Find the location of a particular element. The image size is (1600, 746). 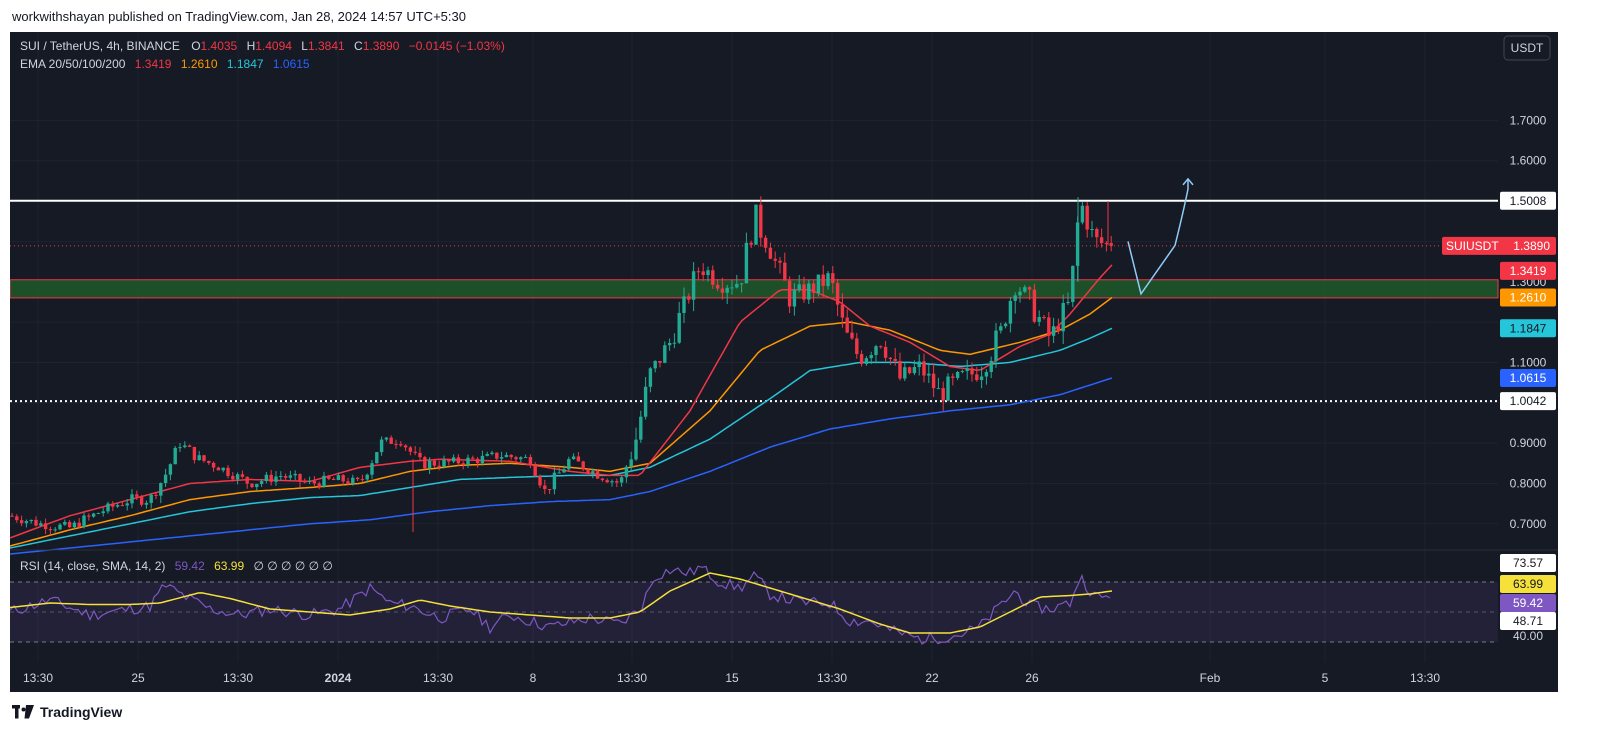

time-tick-label: 22 is located at coordinates (932, 678).